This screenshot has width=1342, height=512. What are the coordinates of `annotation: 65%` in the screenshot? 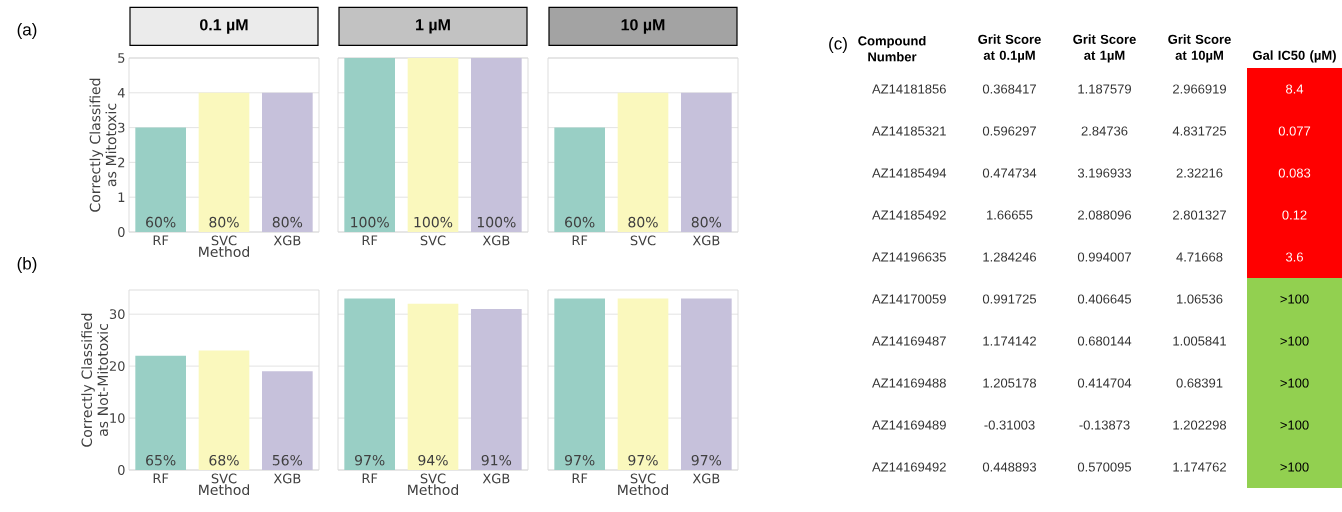 It's located at (161, 460).